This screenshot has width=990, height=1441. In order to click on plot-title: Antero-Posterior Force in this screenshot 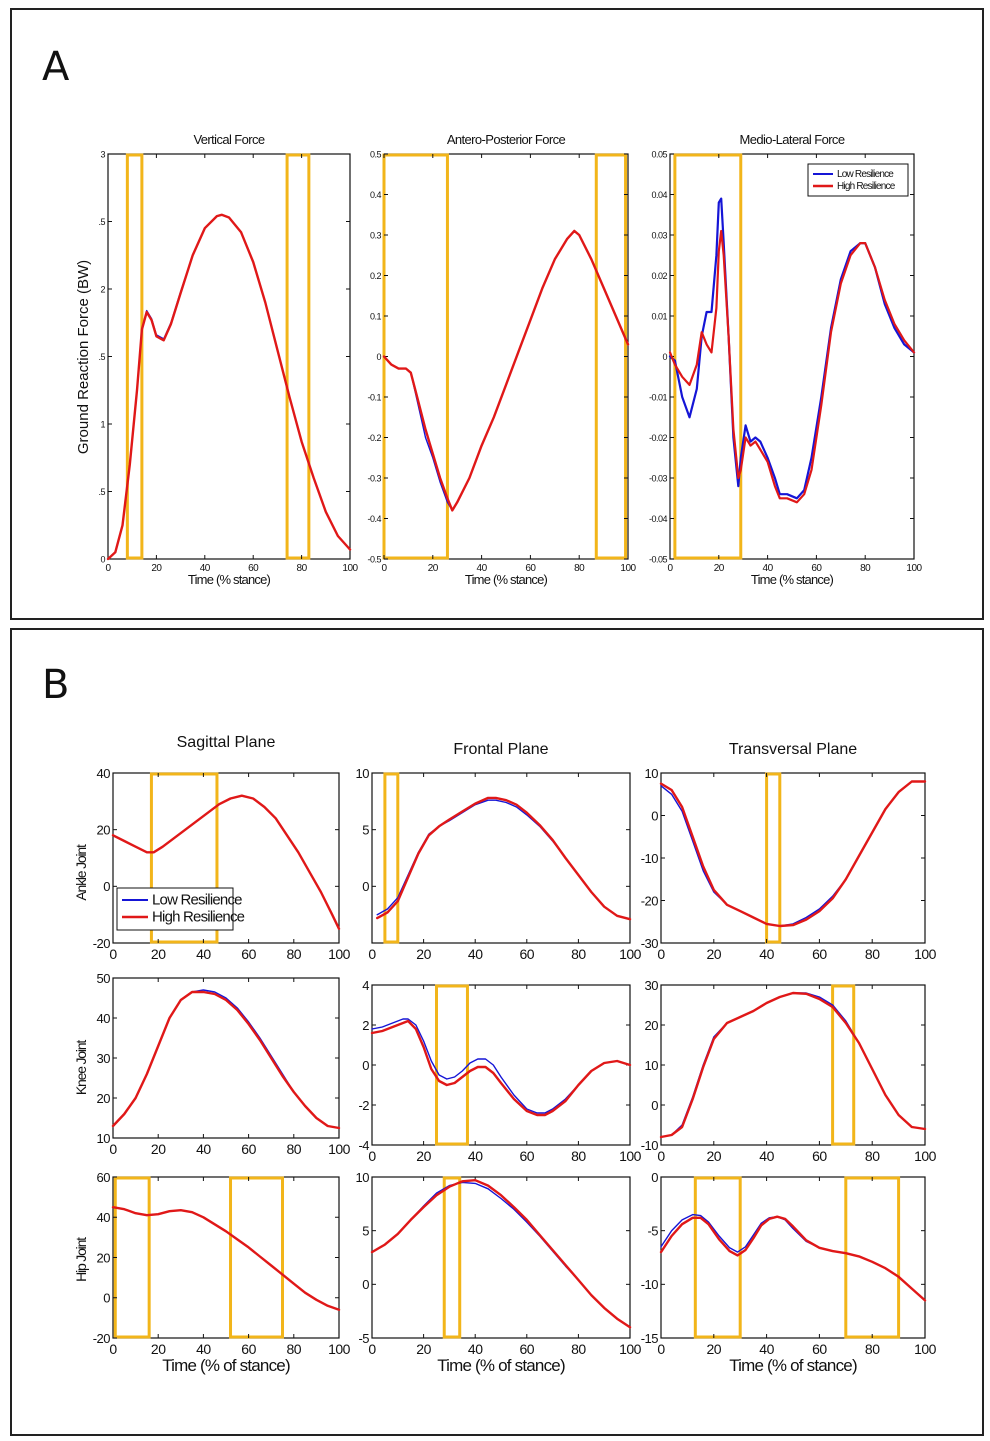, I will do `click(506, 139)`.